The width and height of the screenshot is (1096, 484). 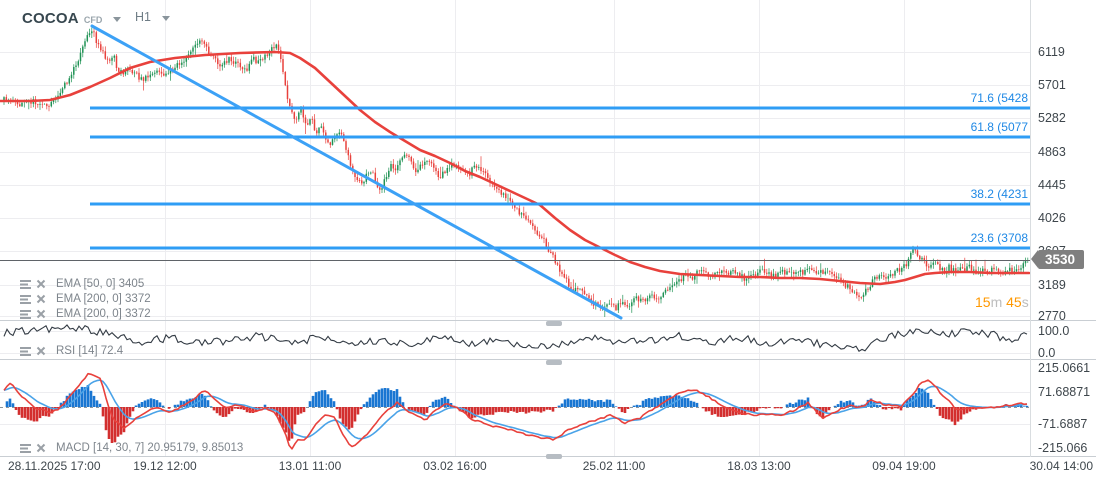 What do you see at coordinates (1057, 259) in the screenshot?
I see `current-price-tag: 3530` at bounding box center [1057, 259].